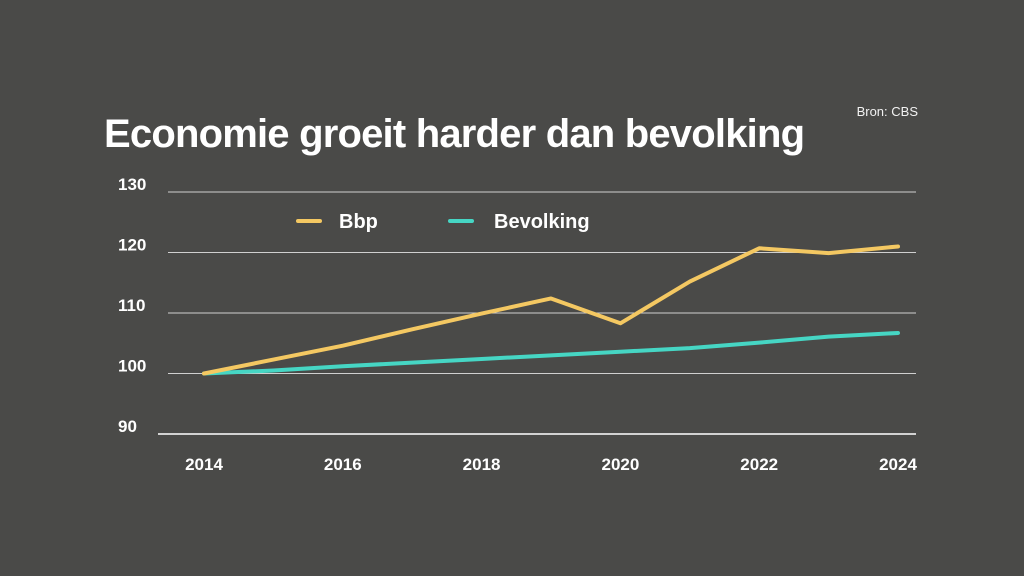  Describe the element at coordinates (482, 464) in the screenshot. I see `x-tick-label: 2018` at that location.